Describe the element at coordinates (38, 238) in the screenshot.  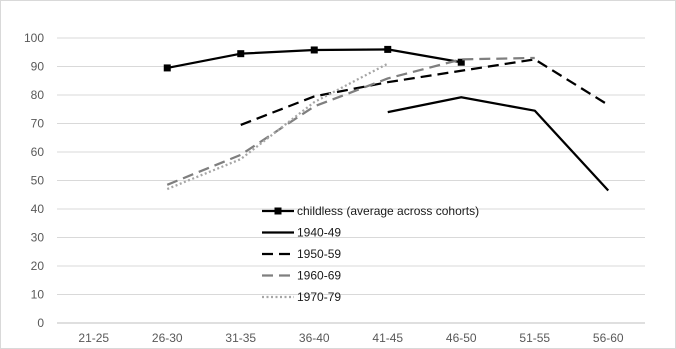
I see `y-tick-label: 30` at that location.